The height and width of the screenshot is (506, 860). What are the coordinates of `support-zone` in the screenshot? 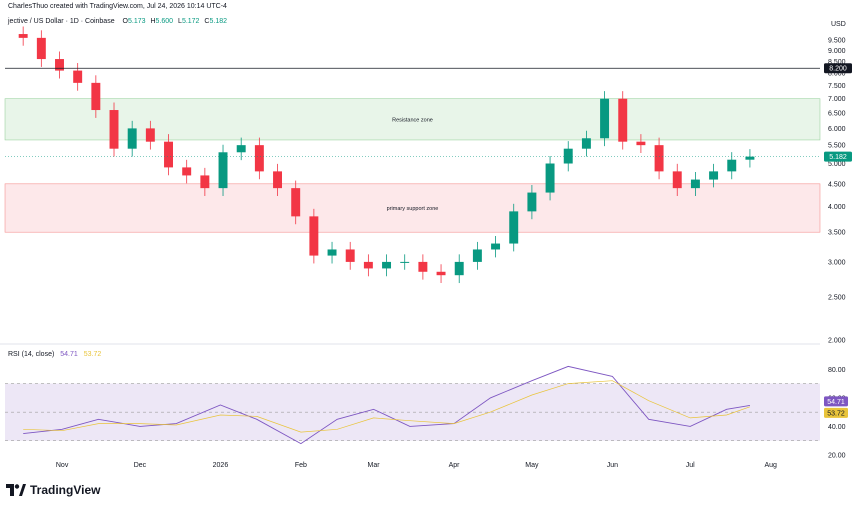 It's located at (412, 208).